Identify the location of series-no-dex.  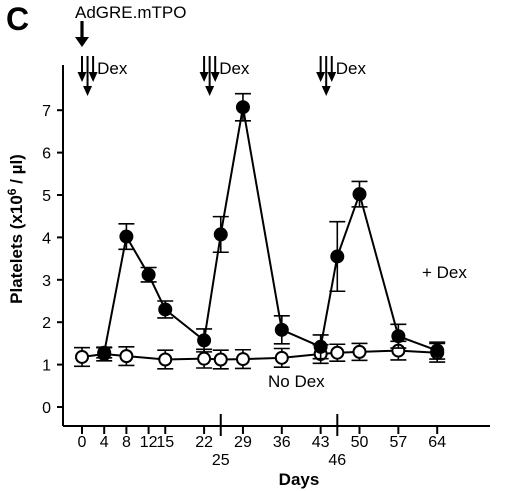
(260, 355).